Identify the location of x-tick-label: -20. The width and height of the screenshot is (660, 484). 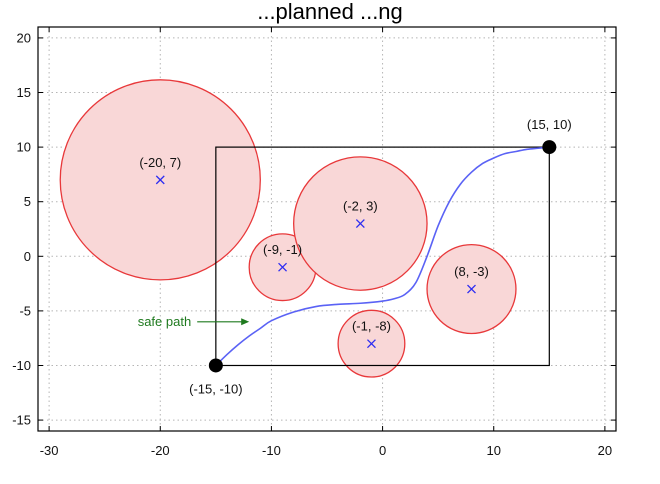
(160, 450).